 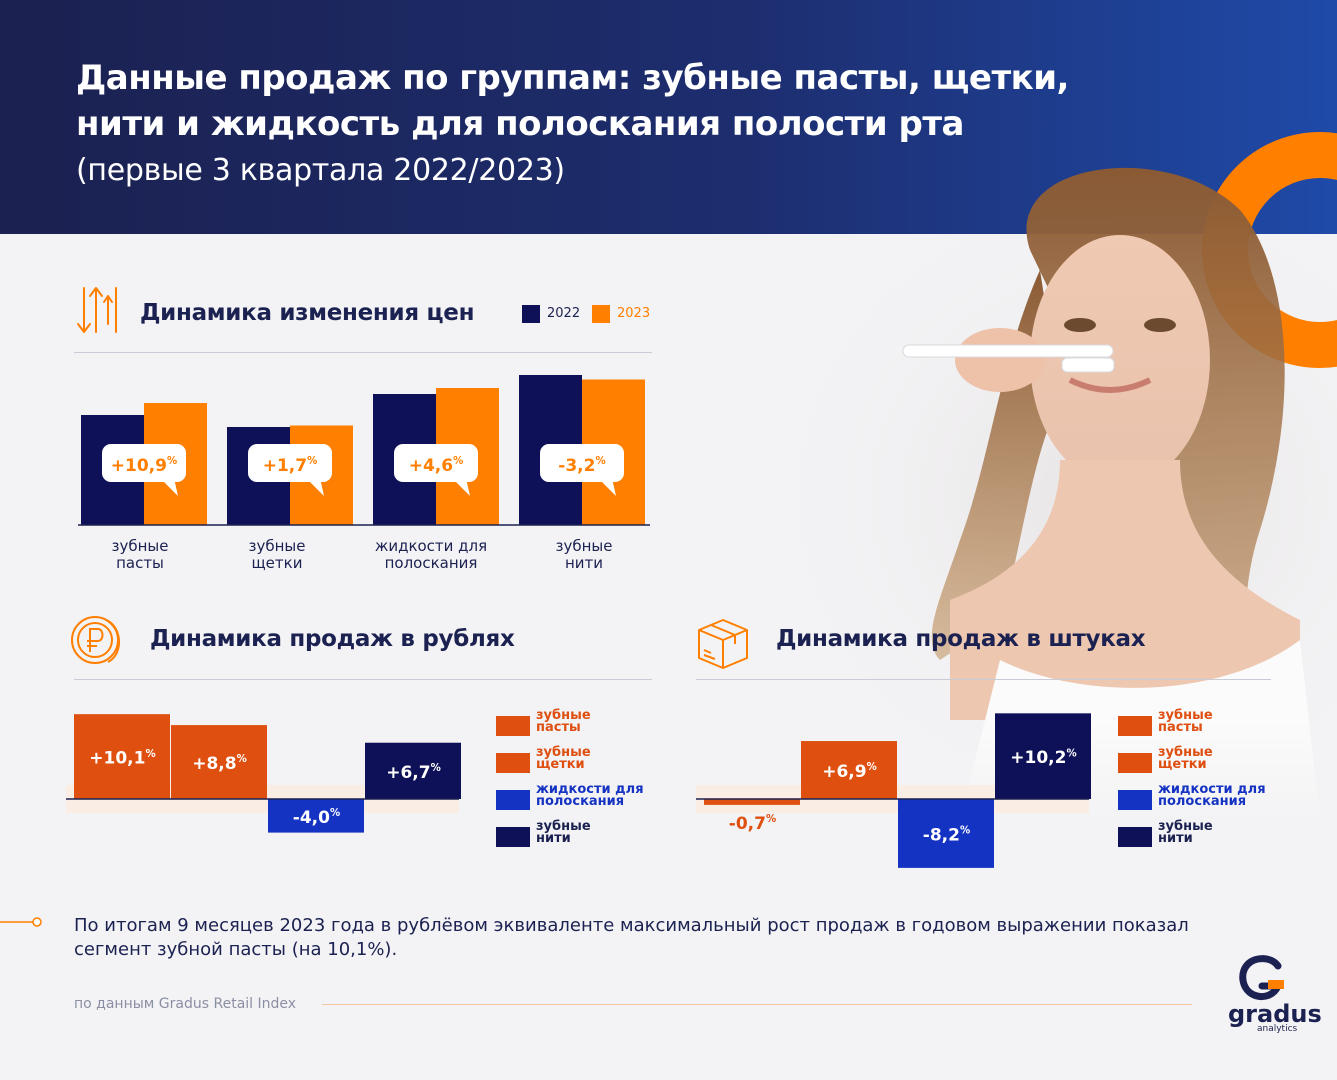 I want to click on rub-value-label: +6,7%, so click(x=413, y=773).